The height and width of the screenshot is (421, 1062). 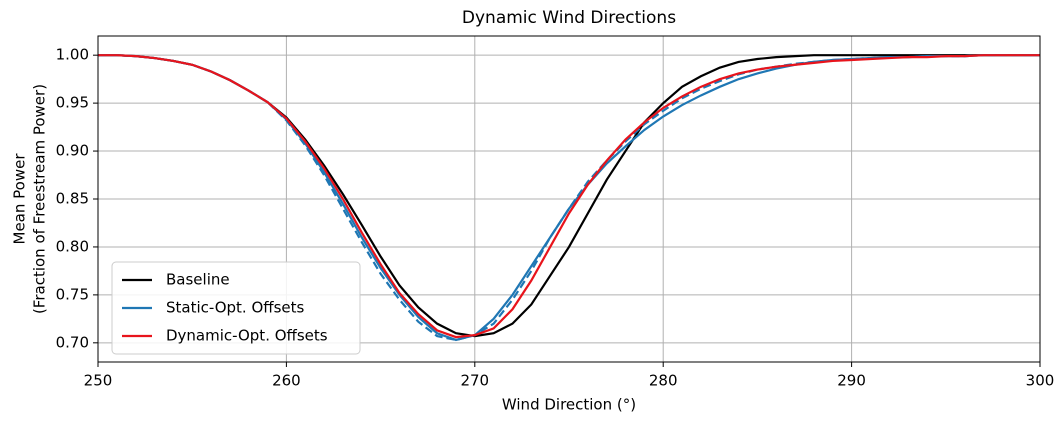 I want to click on y-axis-label: Mean Power, so click(x=20, y=199).